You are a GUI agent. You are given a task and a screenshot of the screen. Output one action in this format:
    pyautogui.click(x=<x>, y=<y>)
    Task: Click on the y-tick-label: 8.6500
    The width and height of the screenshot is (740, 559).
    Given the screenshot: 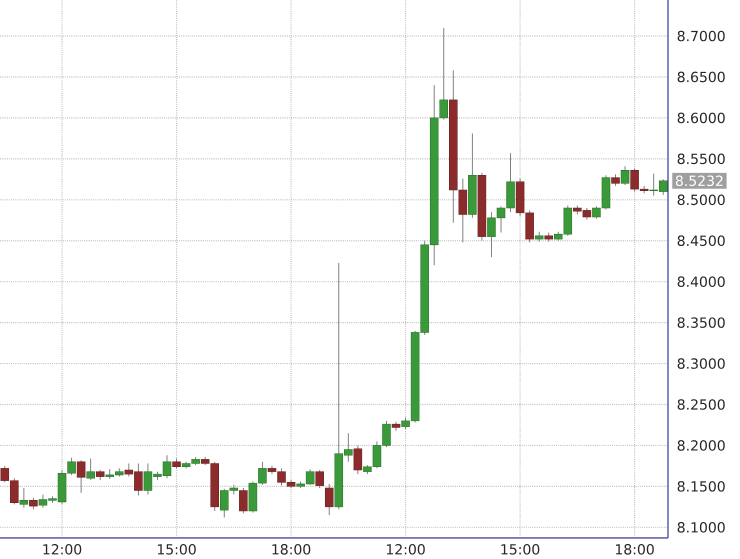 What is the action you would take?
    pyautogui.click(x=701, y=77)
    